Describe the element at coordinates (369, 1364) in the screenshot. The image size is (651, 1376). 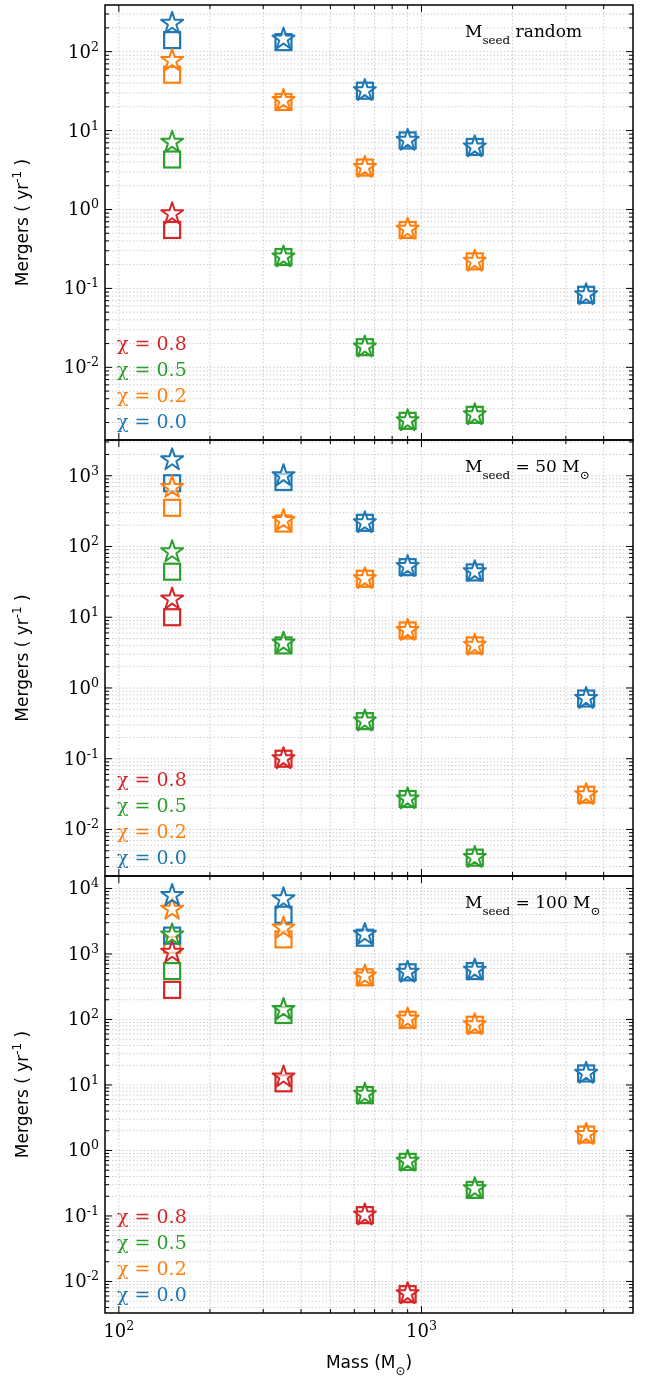
I see `x-axis-title: Mass (M$_{⊙}$)` at that location.